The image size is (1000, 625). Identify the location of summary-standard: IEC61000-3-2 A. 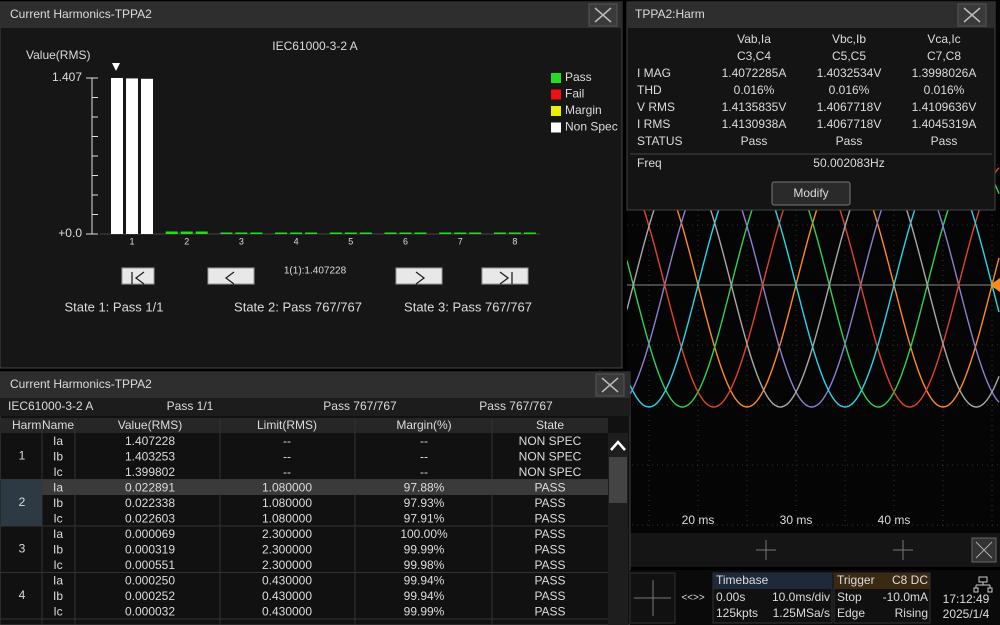
(50, 406).